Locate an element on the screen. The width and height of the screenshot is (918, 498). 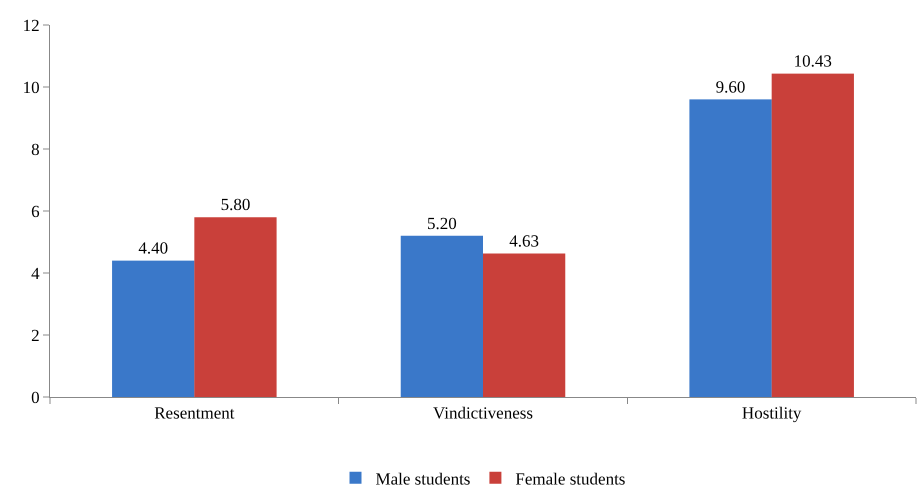
y-tick-label: 6 is located at coordinates (35, 211).